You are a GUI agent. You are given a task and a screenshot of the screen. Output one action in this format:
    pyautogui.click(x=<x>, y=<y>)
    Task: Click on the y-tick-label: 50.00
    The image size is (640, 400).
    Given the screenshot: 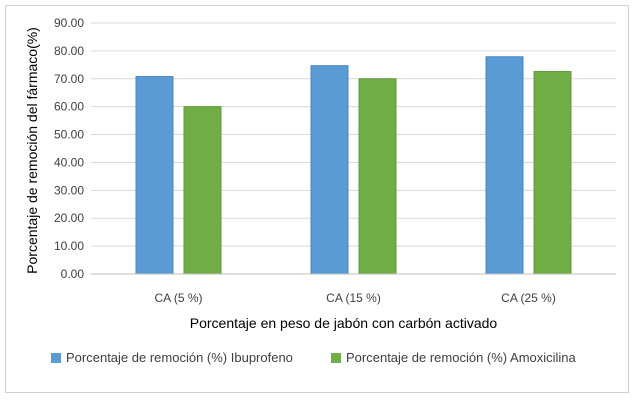 What is the action you would take?
    pyautogui.click(x=69, y=135)
    